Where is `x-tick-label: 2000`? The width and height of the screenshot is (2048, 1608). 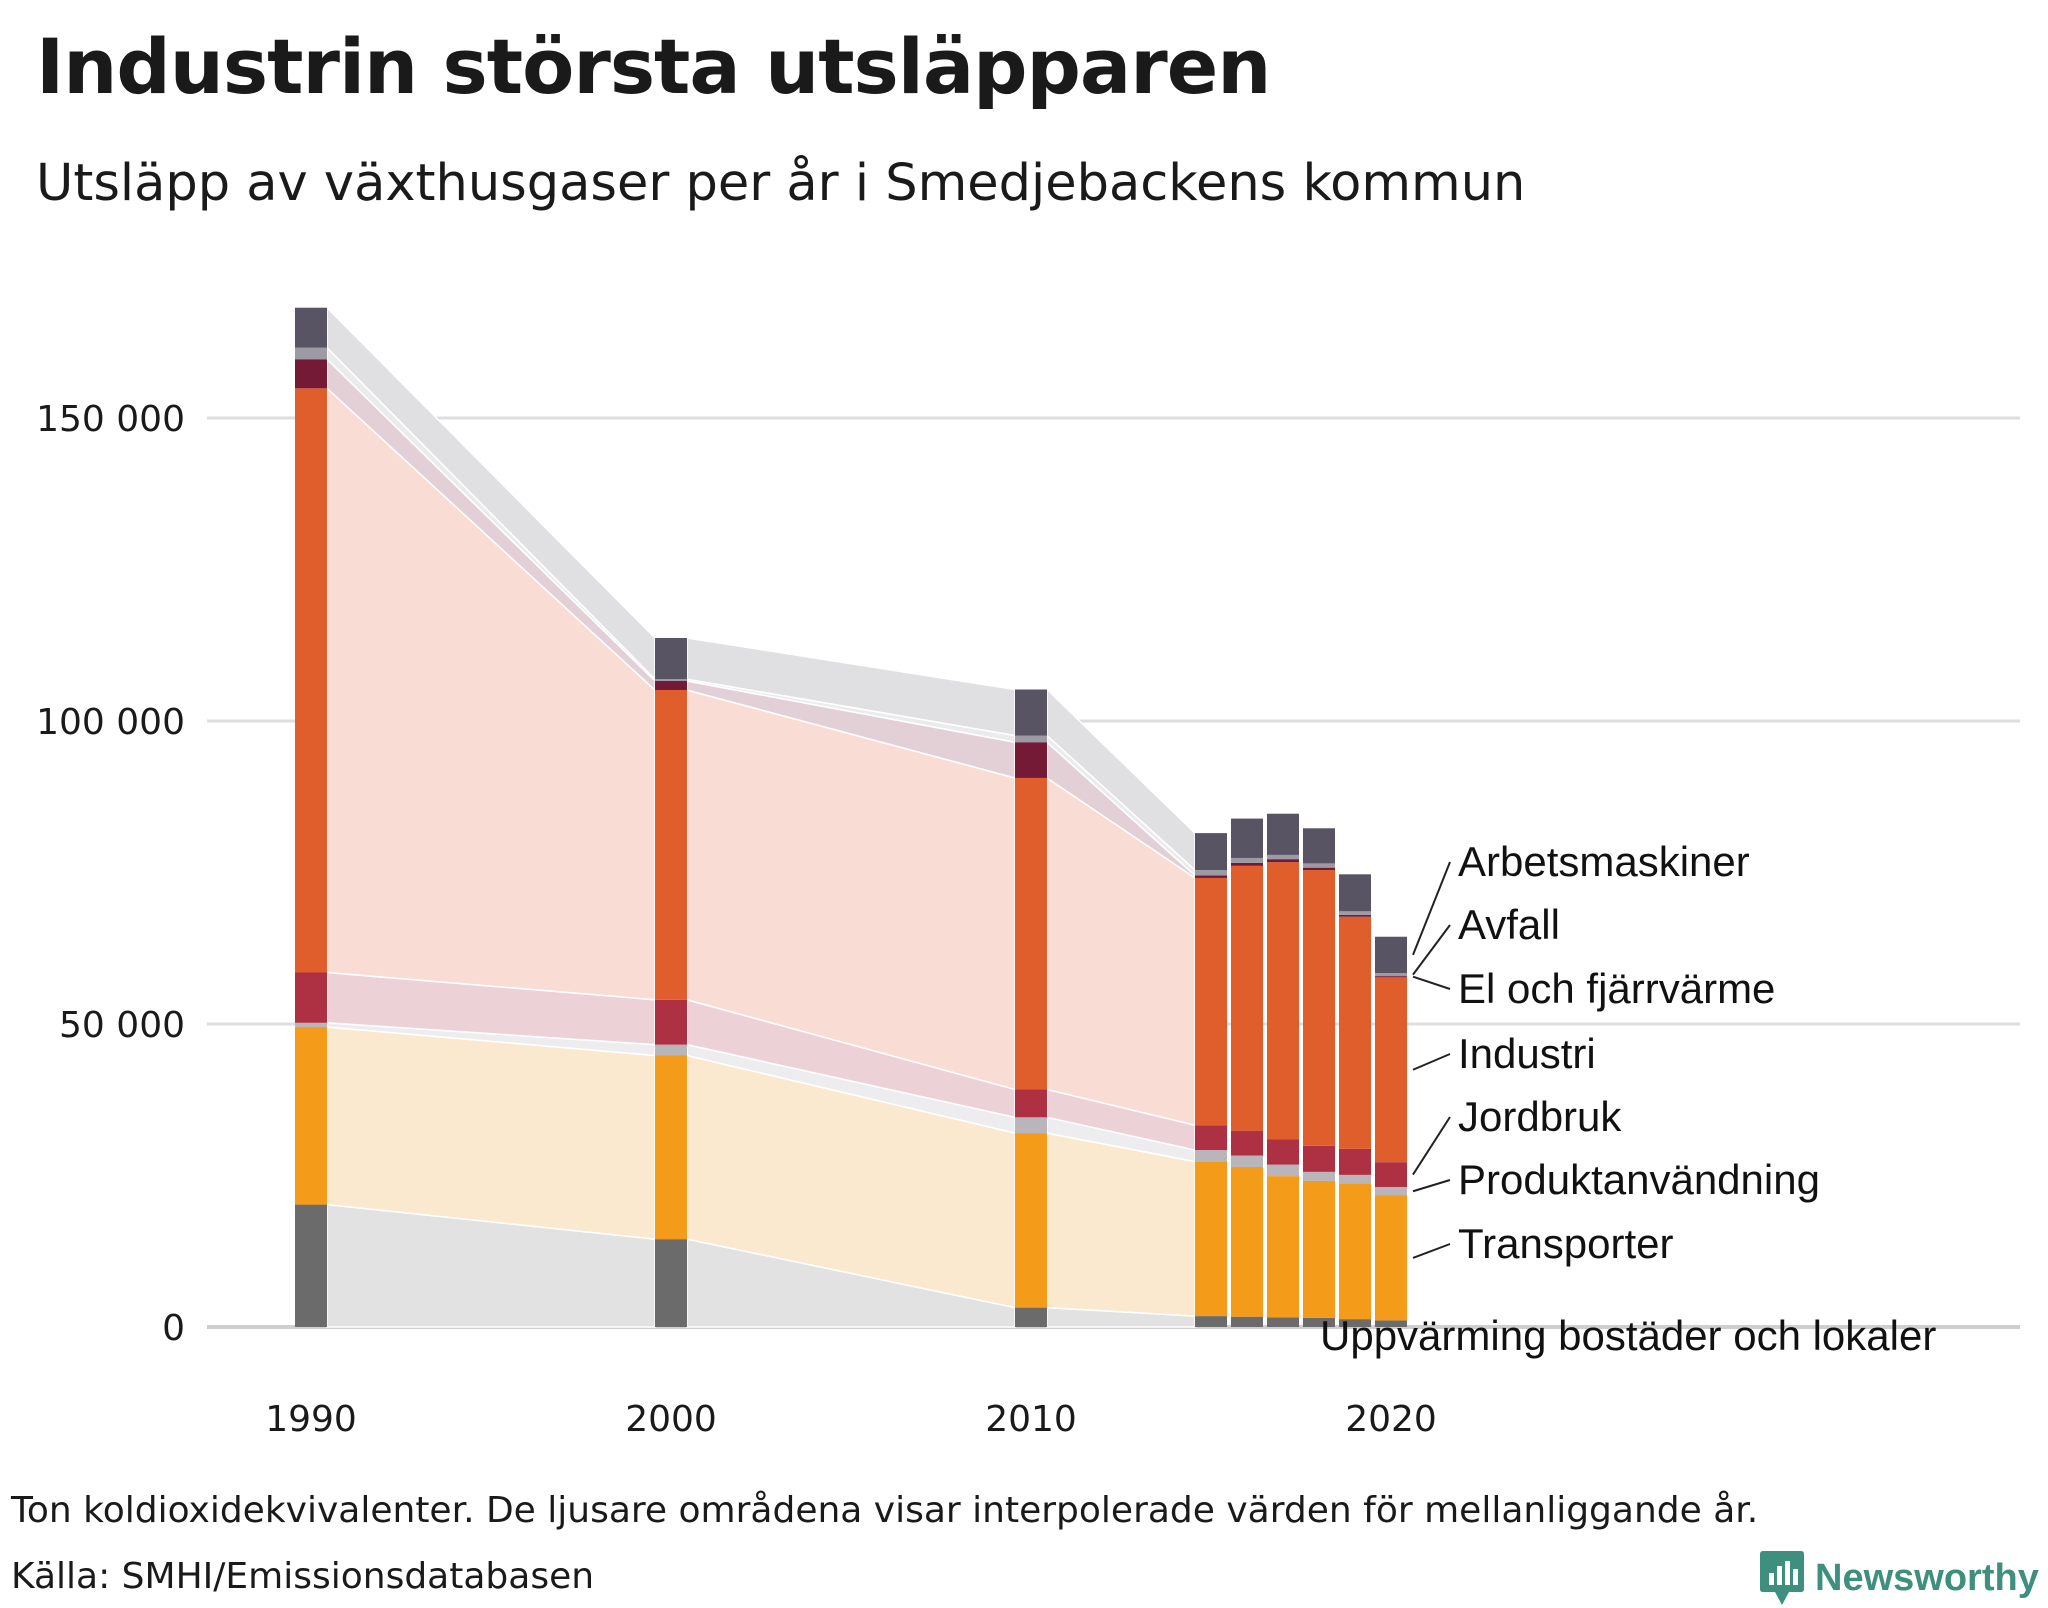 x-tick-label: 2000 is located at coordinates (671, 1419).